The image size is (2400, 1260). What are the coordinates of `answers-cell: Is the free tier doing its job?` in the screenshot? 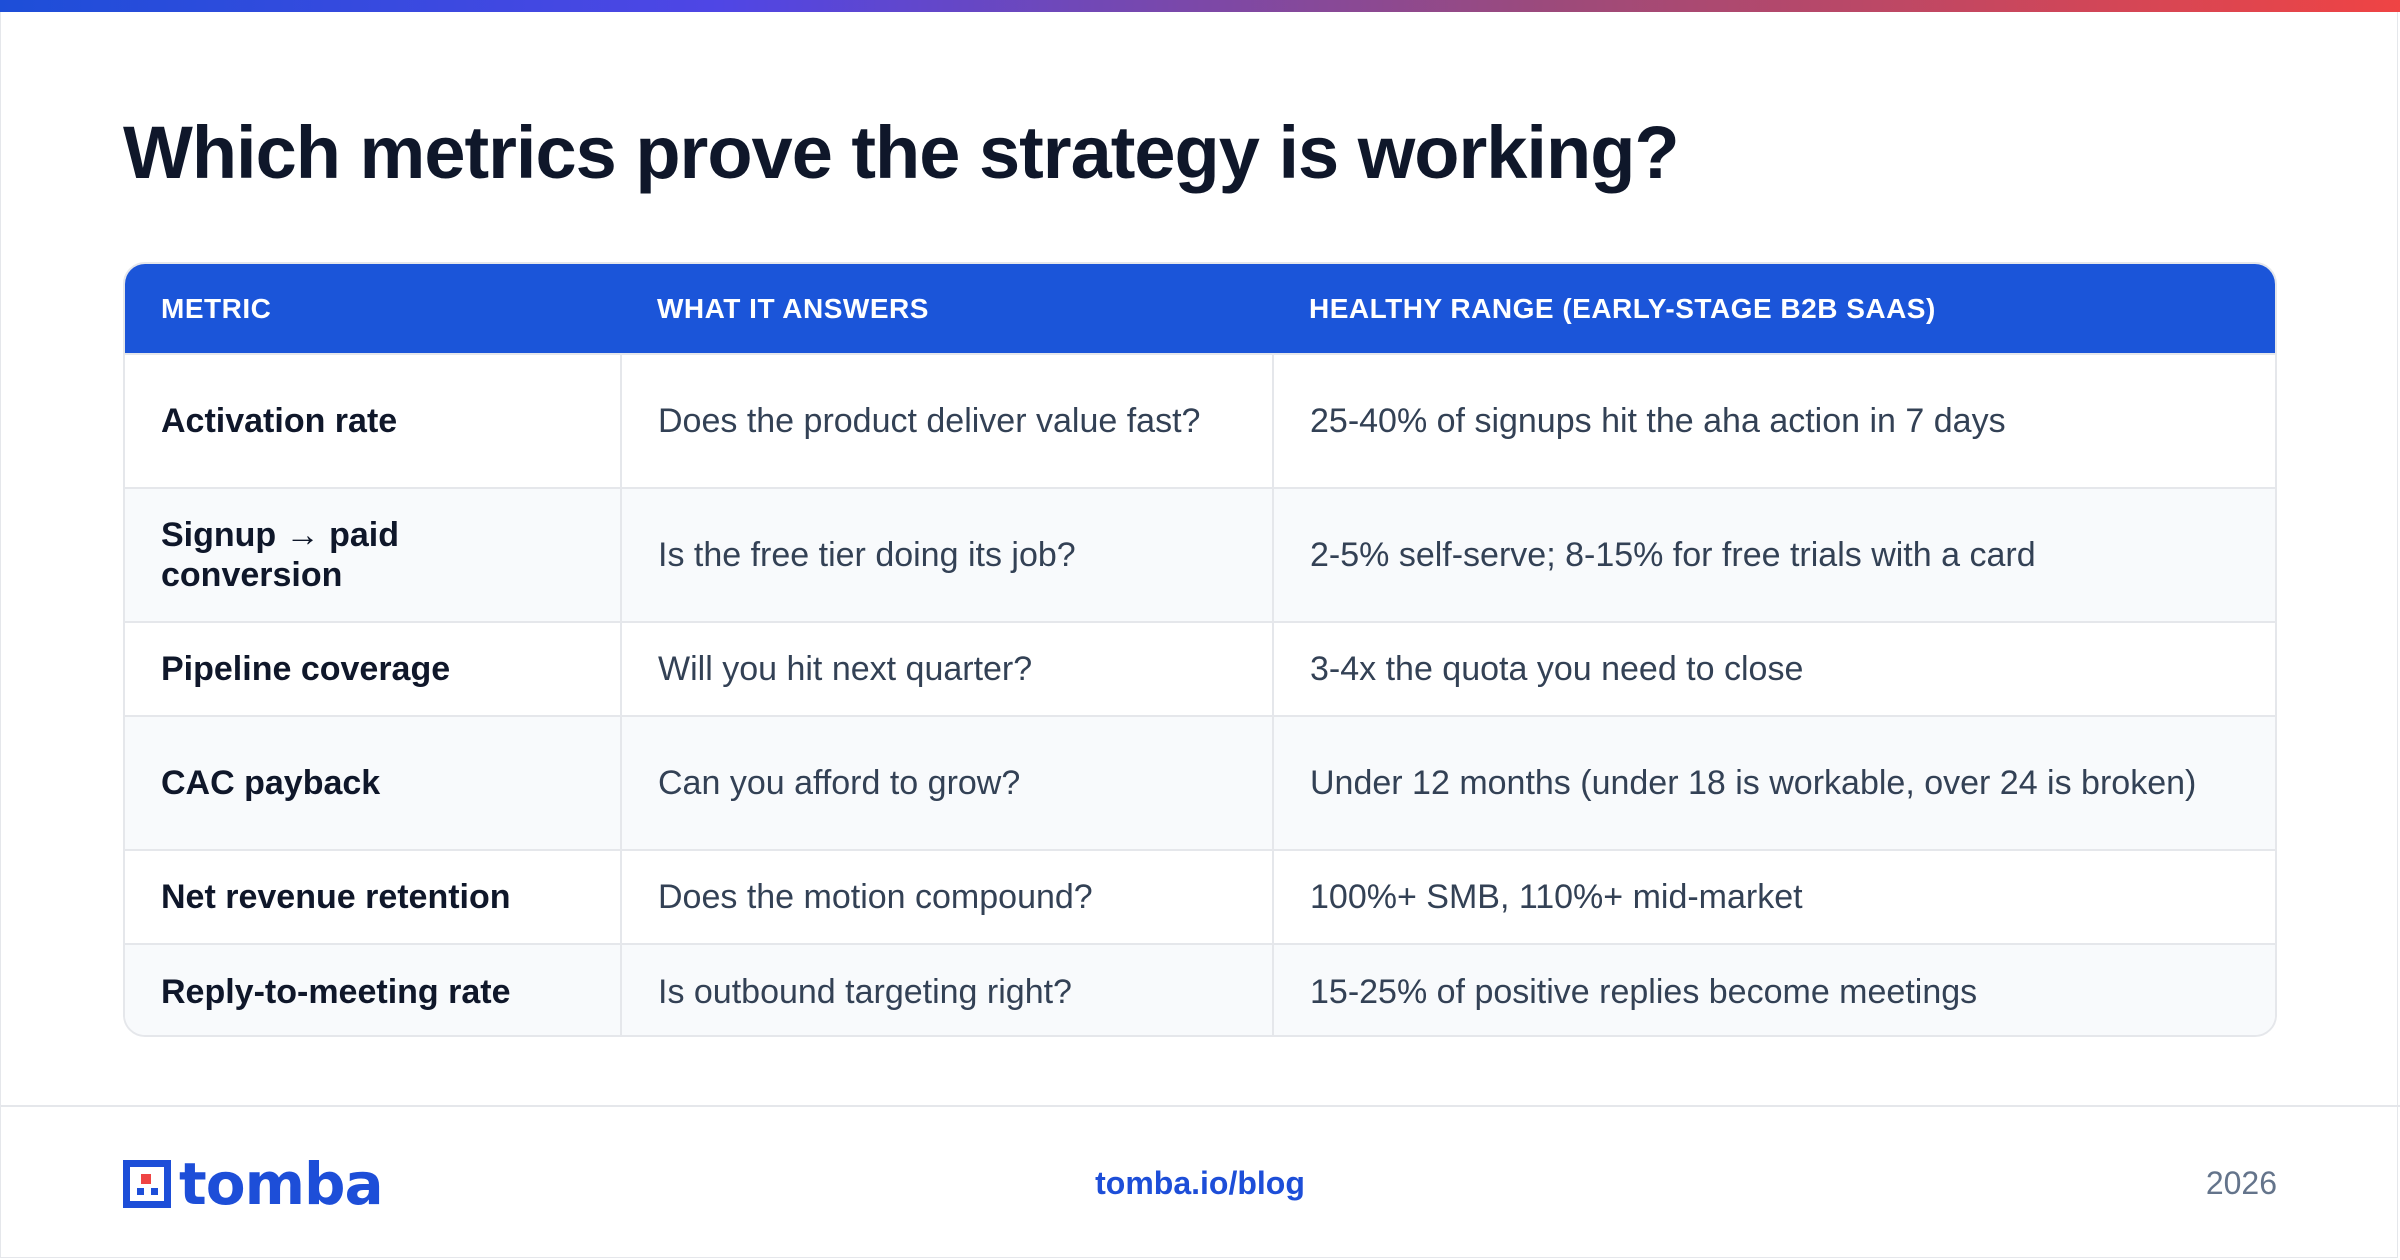 It's located at (946, 554).